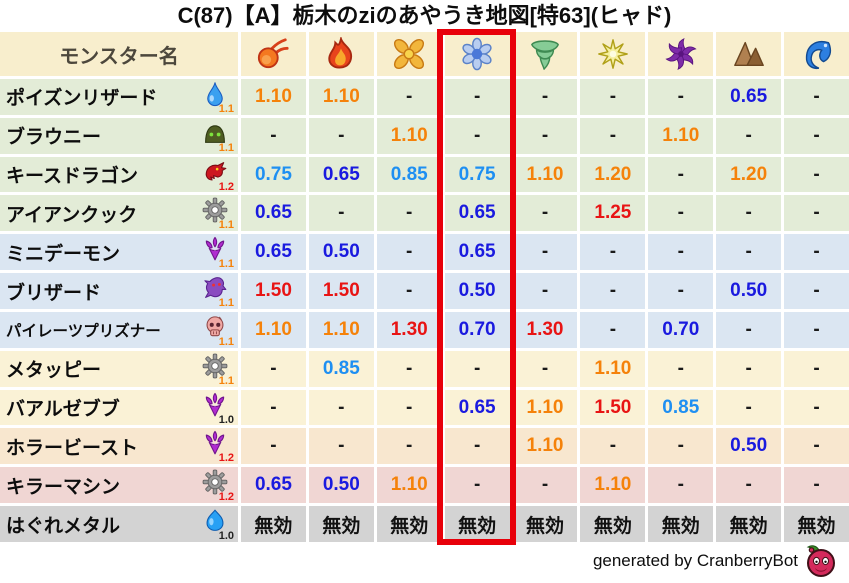 The width and height of the screenshot is (849, 583). I want to click on monster-name: キースドラゴン, so click(72, 177).